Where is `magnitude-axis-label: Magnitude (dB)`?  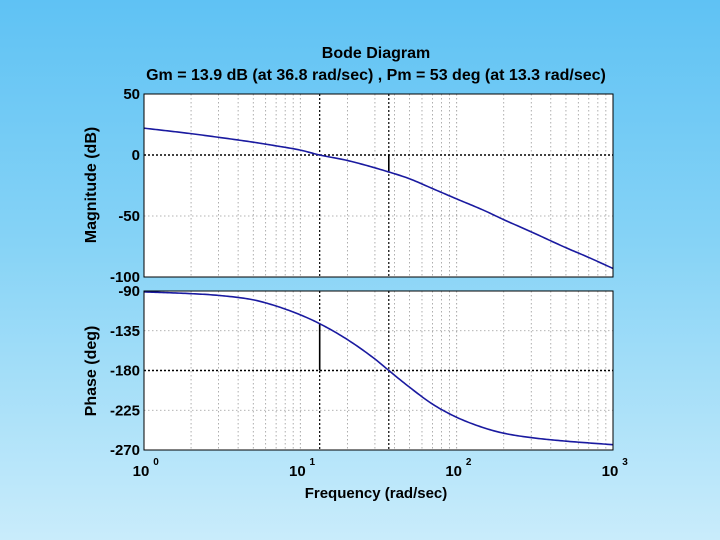 magnitude-axis-label: Magnitude (dB) is located at coordinates (91, 185).